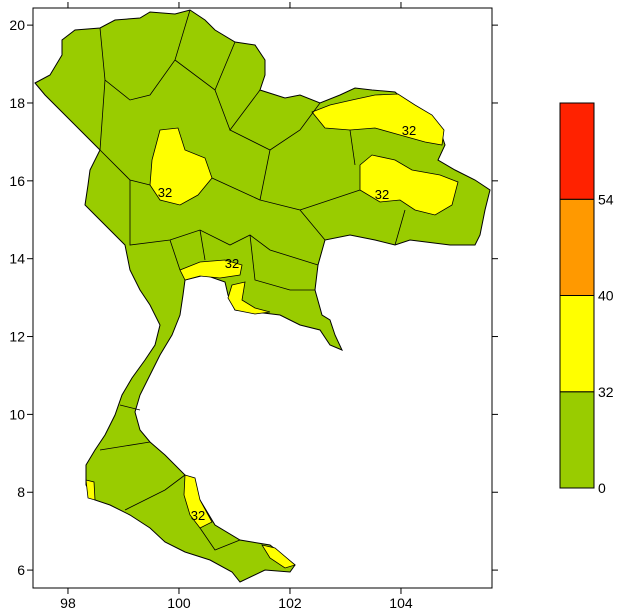 The width and height of the screenshot is (620, 610). I want to click on y-tick-label: 12, so click(17, 337).